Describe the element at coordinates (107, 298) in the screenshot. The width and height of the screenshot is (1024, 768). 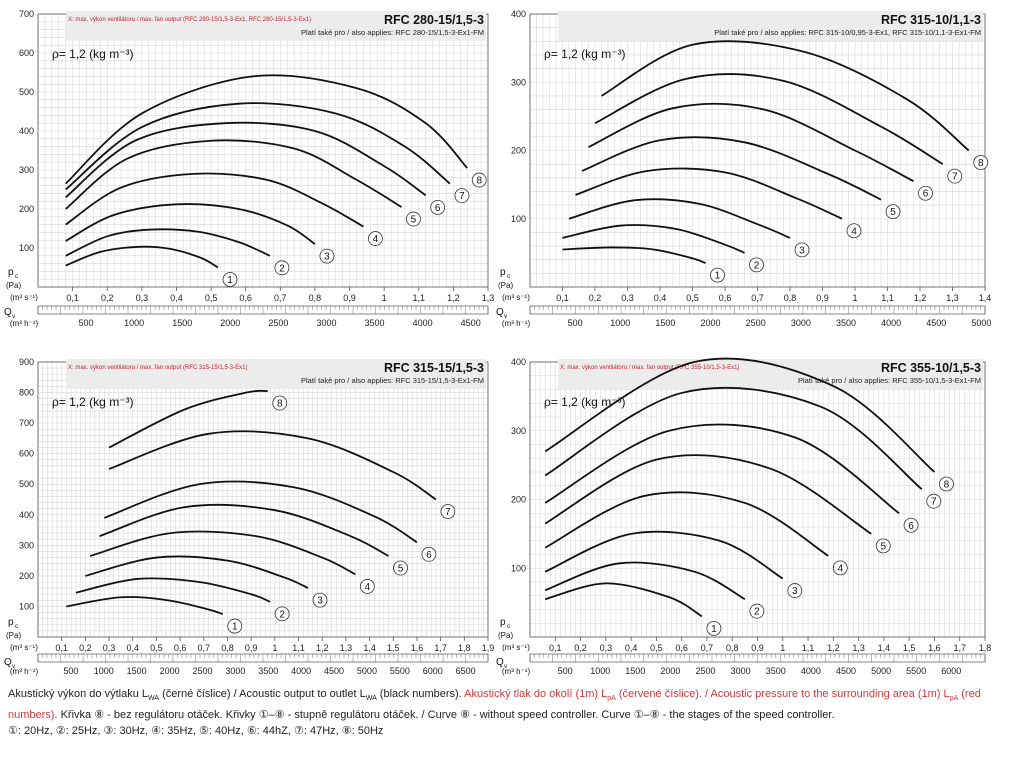
I see `x-tick-label: 0,2` at that location.